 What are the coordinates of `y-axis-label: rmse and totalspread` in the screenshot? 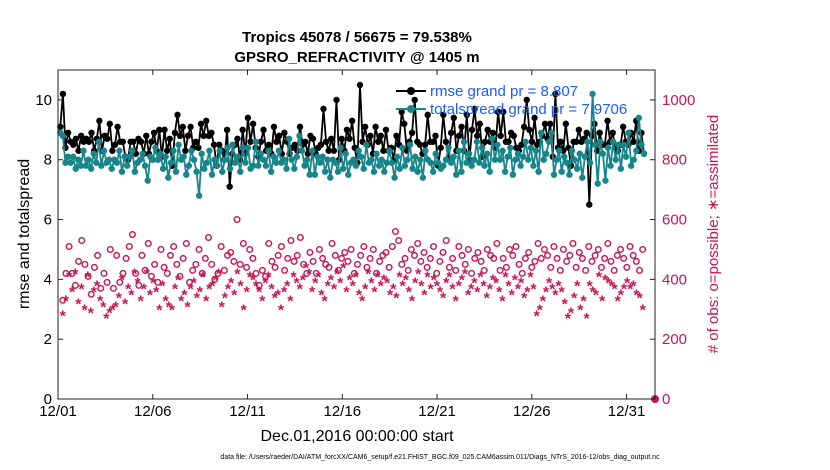 It's located at (24, 234).